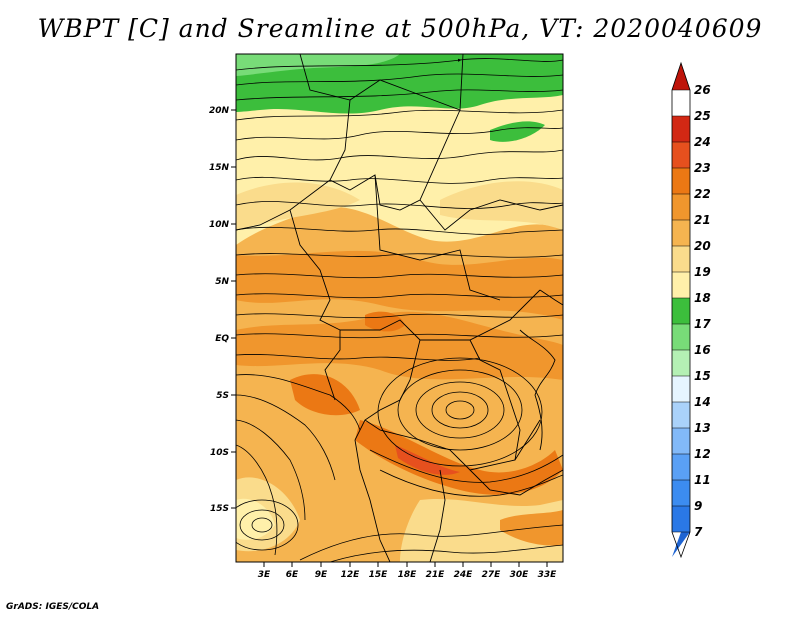  I want to click on lat-tick-10S: 10S, so click(219, 453).